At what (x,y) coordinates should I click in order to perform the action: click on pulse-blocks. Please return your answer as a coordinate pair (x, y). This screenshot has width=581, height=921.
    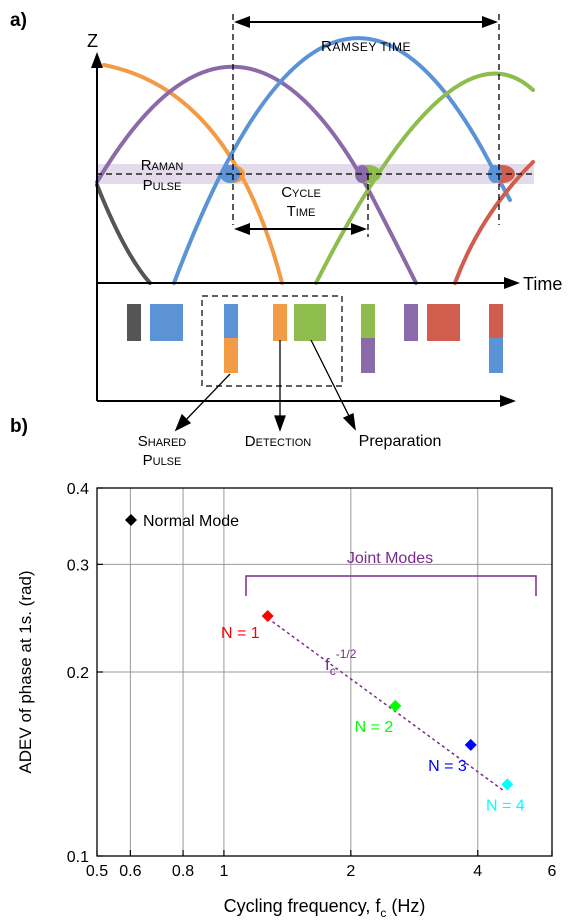
    Looking at the image, I should click on (315, 338).